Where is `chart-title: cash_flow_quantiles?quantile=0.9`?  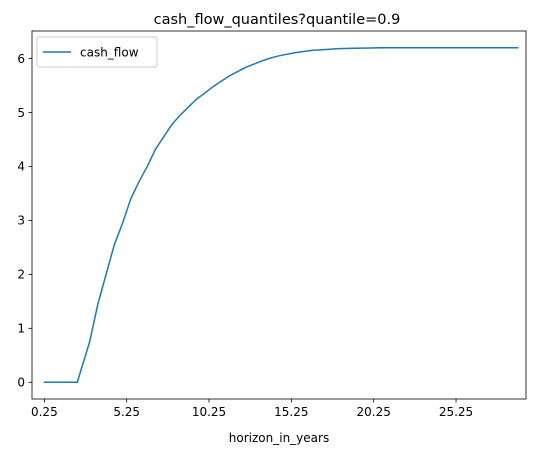 chart-title: cash_flow_quantiles?quantile=0.9 is located at coordinates (277, 20).